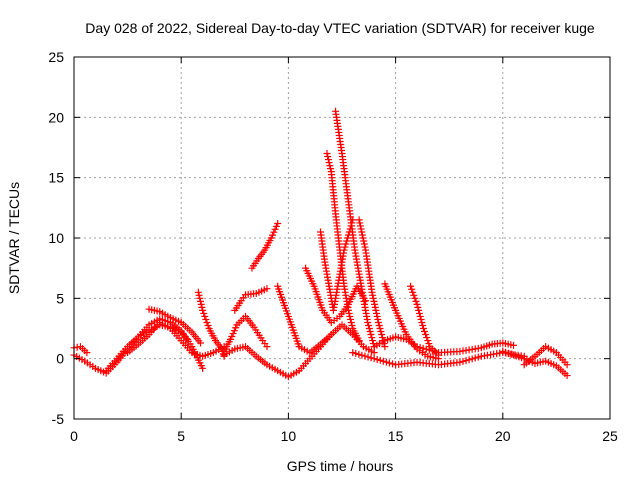  What do you see at coordinates (372, 283) in the screenshot?
I see `series-track-p` at bounding box center [372, 283].